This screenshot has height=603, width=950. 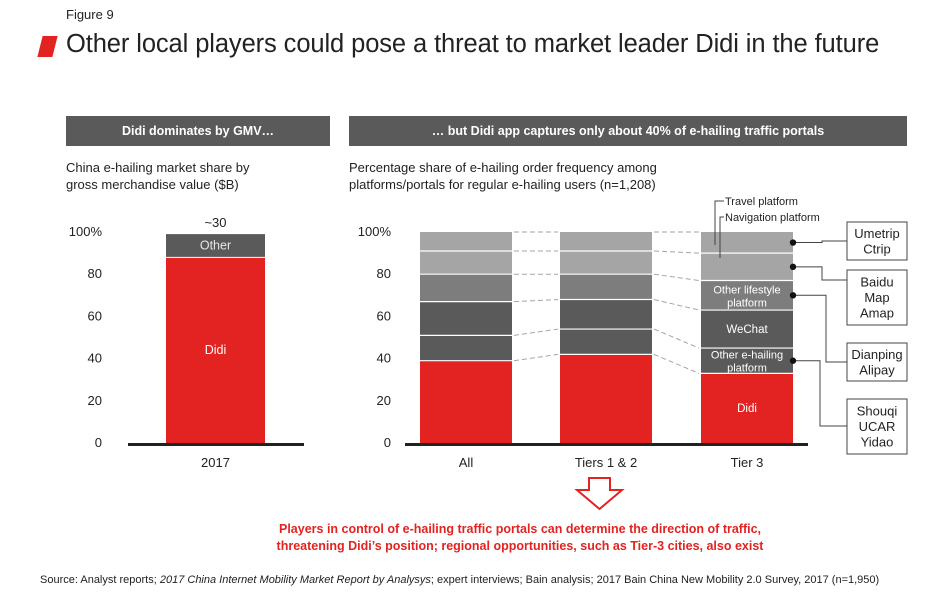 I want to click on right-ytick-label: 60, so click(x=384, y=315).